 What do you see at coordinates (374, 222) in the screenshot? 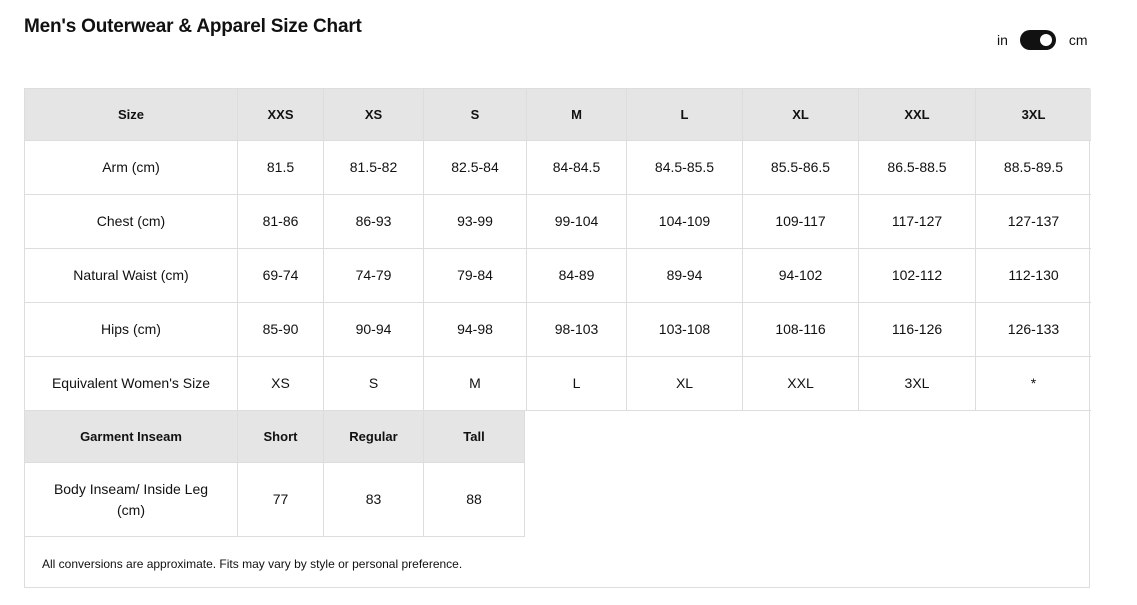
I see `table-cell: 86-93` at bounding box center [374, 222].